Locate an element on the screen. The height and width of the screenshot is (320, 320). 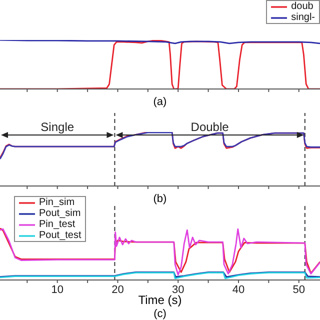
legend-label: Pin_sim is located at coordinates (57, 202).